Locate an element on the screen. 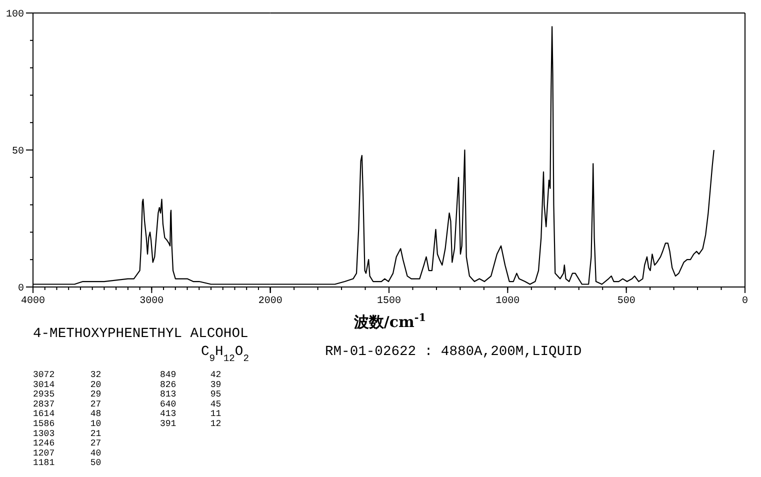 The image size is (761, 477). y-tick-label: 50 is located at coordinates (18, 152).